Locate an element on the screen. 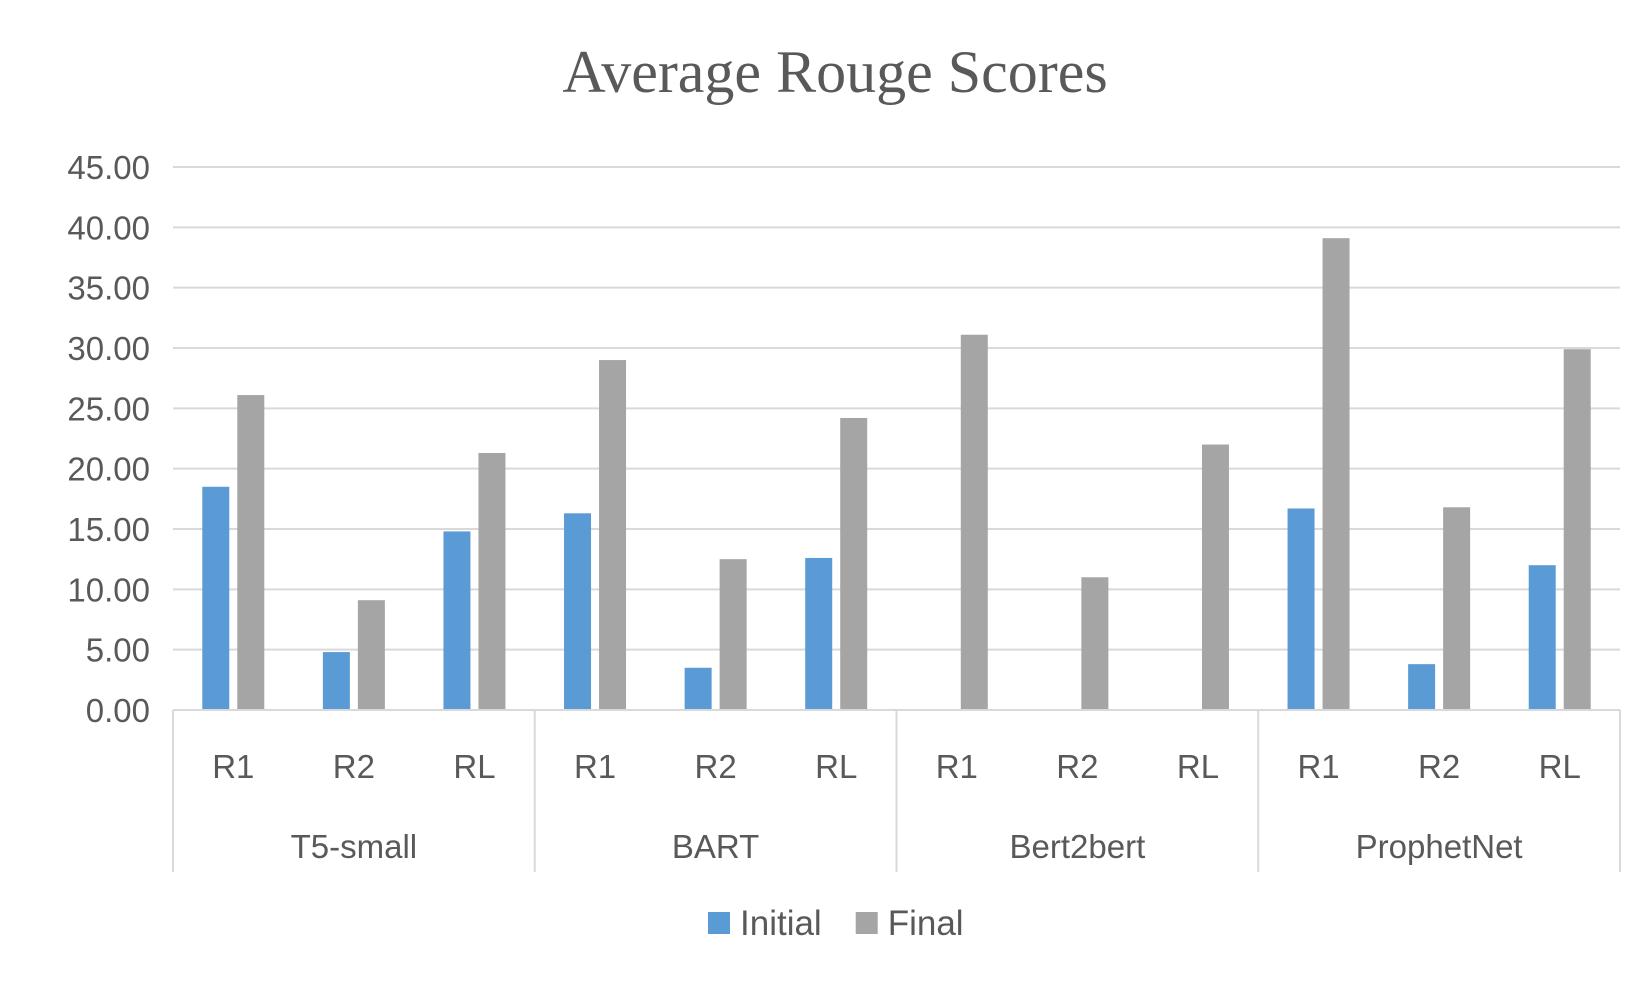 The height and width of the screenshot is (995, 1650). group-label: T5-small is located at coordinates (354, 846).